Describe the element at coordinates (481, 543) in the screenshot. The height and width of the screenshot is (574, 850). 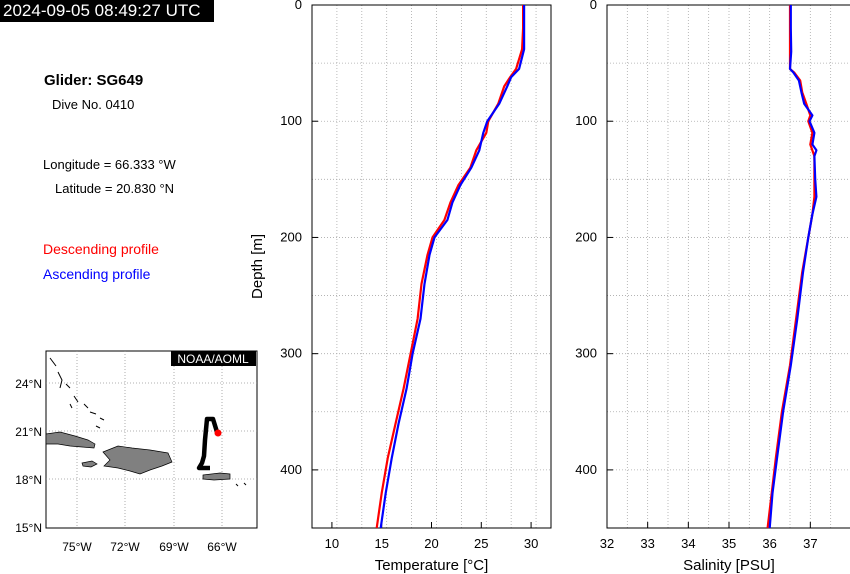
I see `x-tick-label: 25` at that location.